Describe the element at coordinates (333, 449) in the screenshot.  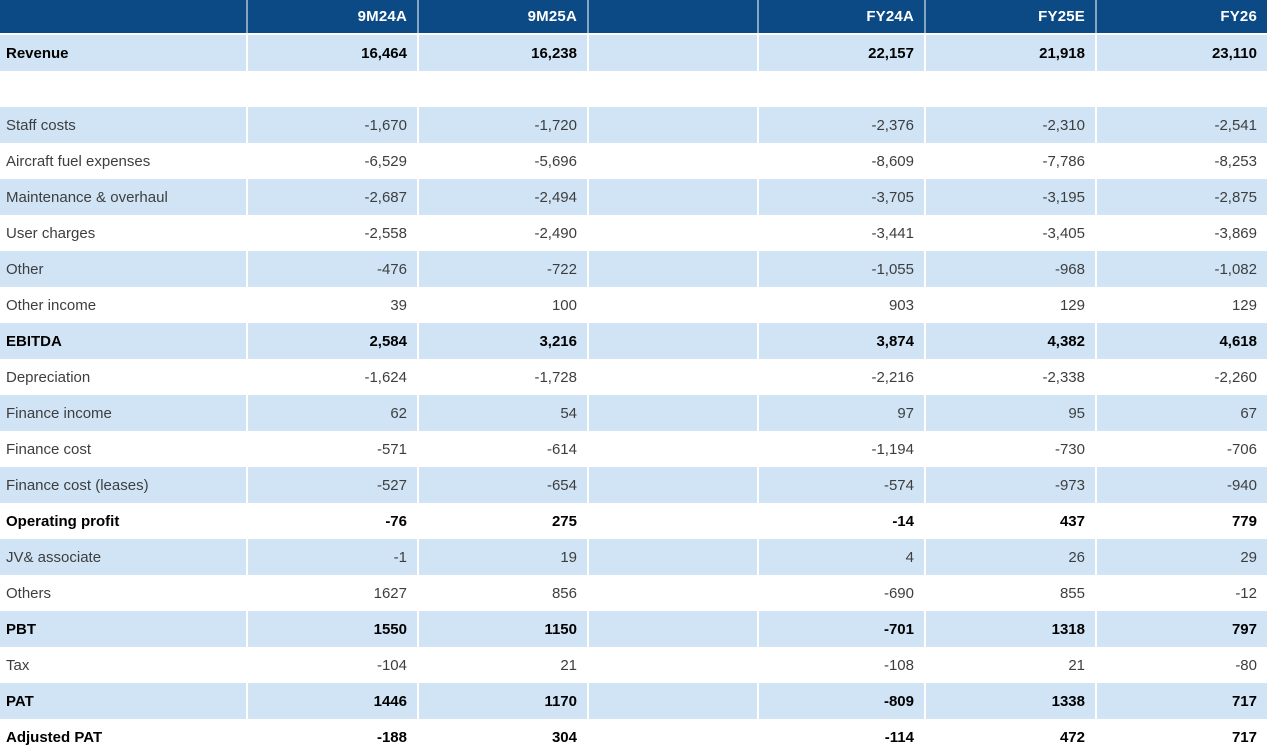
I see `cell-9m24a: -571` at that location.